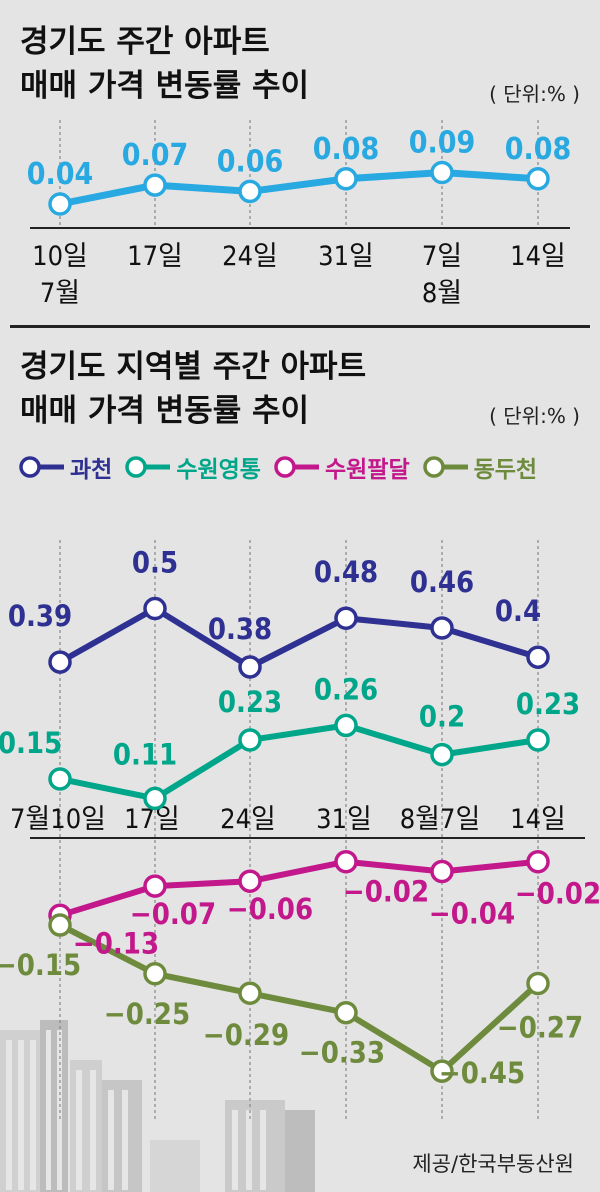 The image size is (600, 1192). I want to click on chart2-tick-label: 8월7일, so click(440, 819).